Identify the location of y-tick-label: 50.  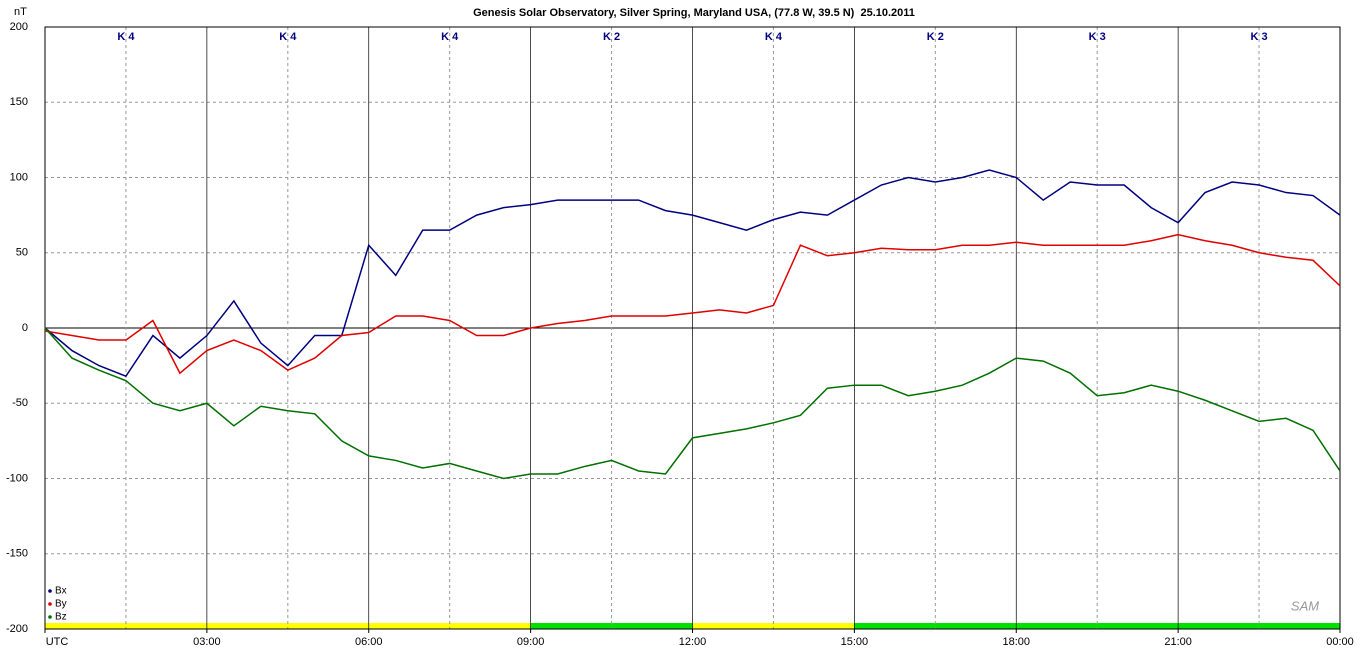
(22, 253).